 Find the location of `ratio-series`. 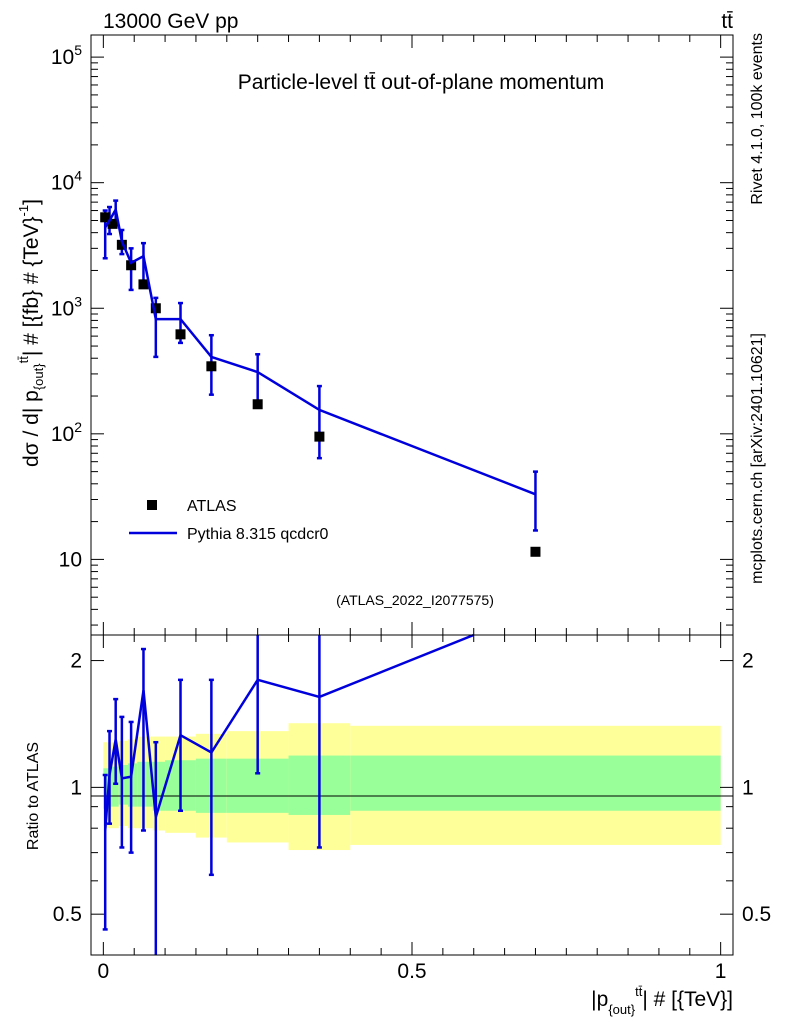

ratio-series is located at coordinates (288, 794).